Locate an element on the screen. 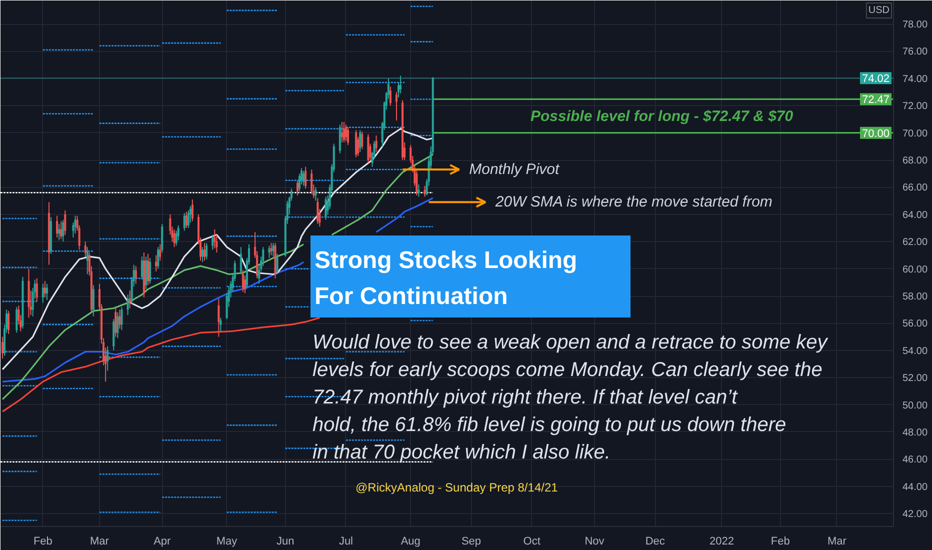  x-tick-label: May is located at coordinates (227, 542).